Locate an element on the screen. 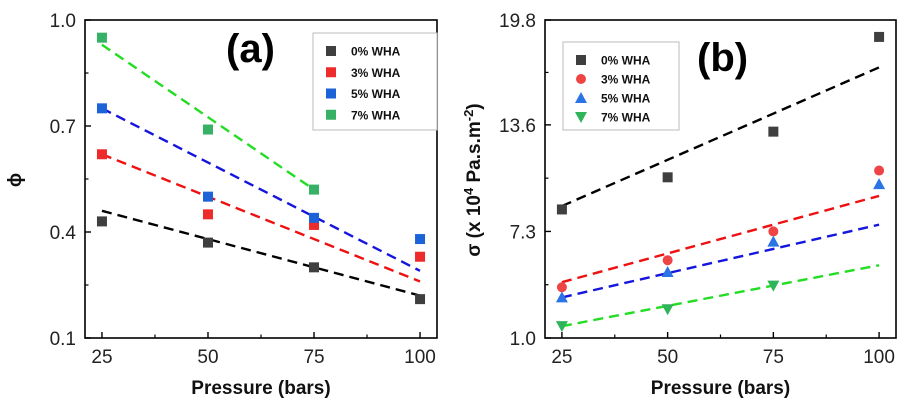  y-tick-label: 0.4 is located at coordinates (63, 233).